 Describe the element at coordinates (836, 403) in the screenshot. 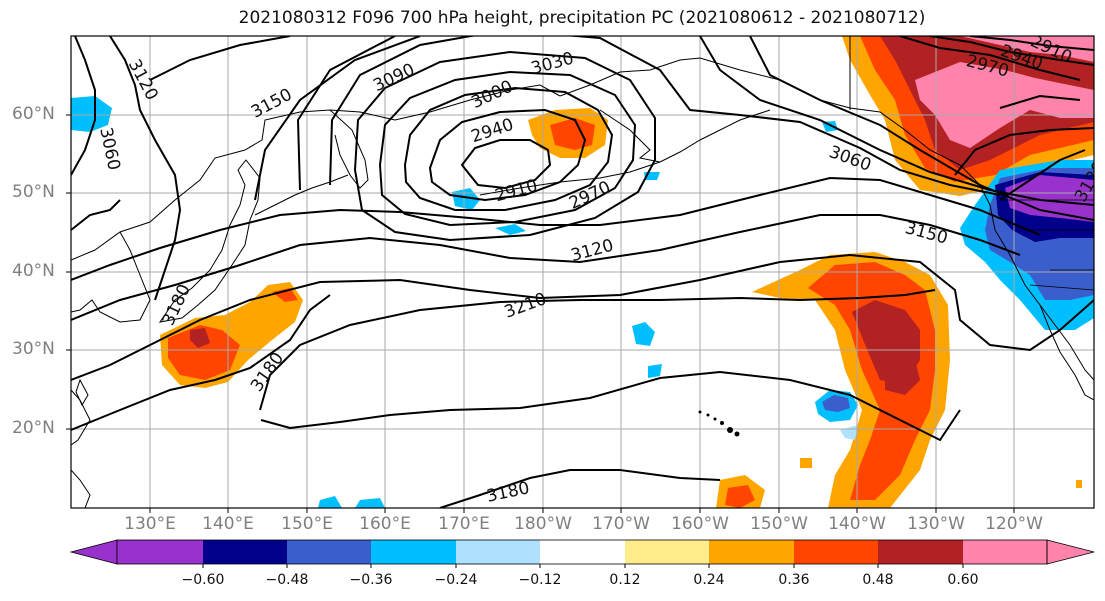

I see `shade-blob-blue2` at that location.